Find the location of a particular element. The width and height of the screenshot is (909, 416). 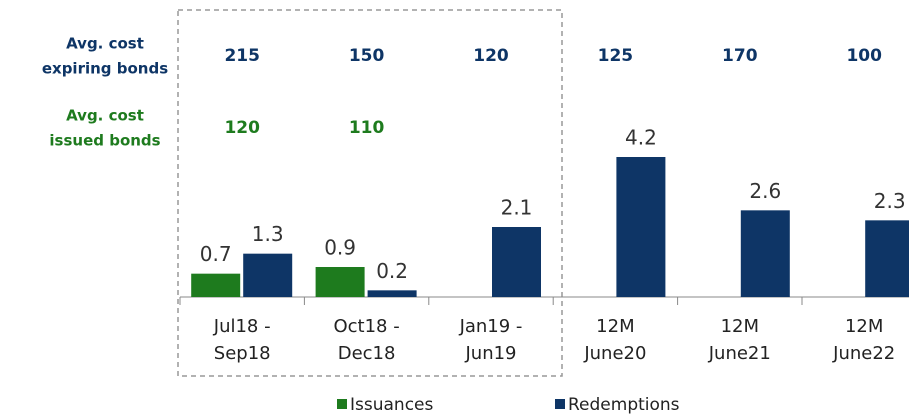

row-value: 170 is located at coordinates (740, 56).